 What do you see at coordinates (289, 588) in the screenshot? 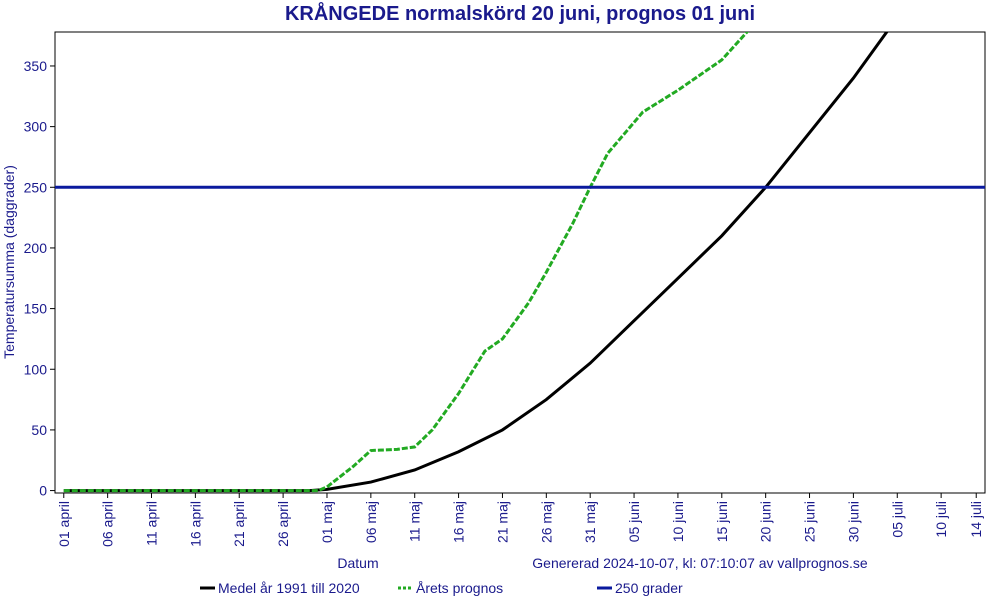
I see `legend-label: Medel år 1991 till 2020` at bounding box center [289, 588].